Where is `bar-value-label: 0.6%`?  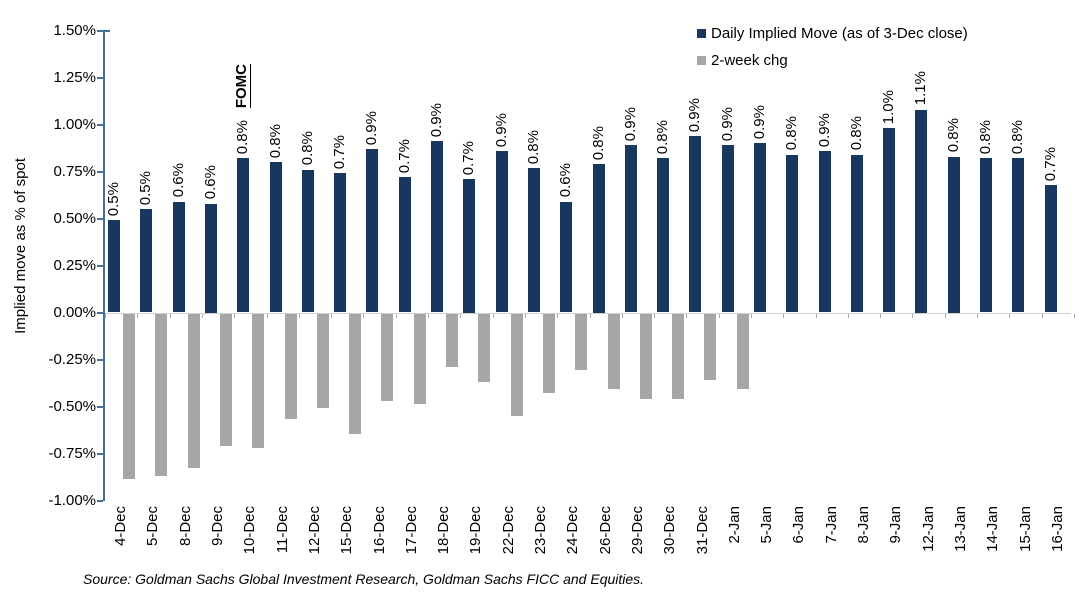 bar-value-label: 0.6% is located at coordinates (210, 182).